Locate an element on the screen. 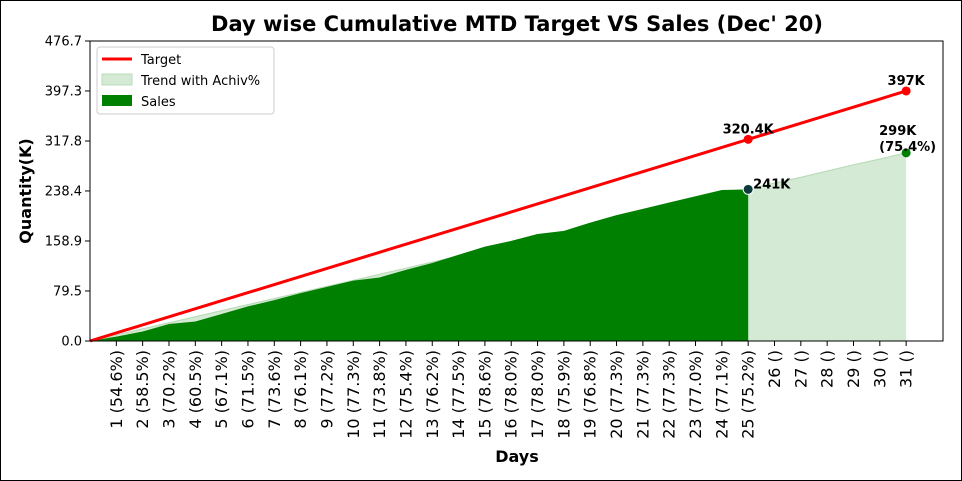 This screenshot has height=481, width=962. x-tick-label: 2 (58.5%) is located at coordinates (142, 389).